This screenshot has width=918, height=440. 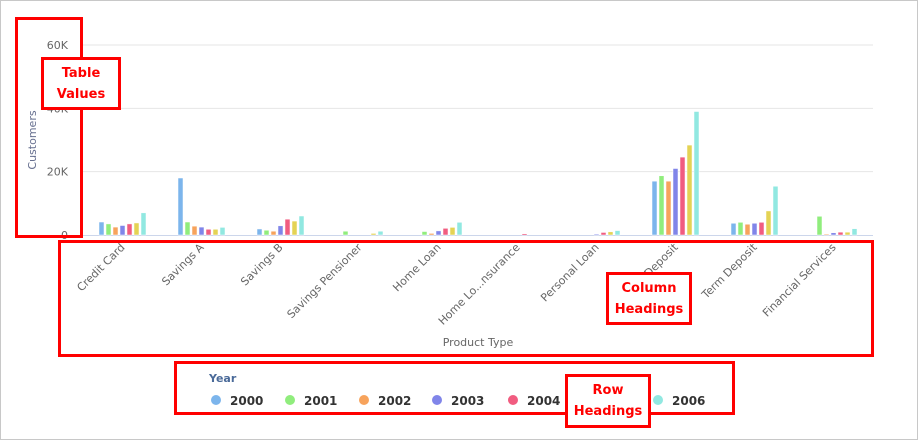 I want to click on annotation-label-table-values: Table Values, so click(x=81, y=83).